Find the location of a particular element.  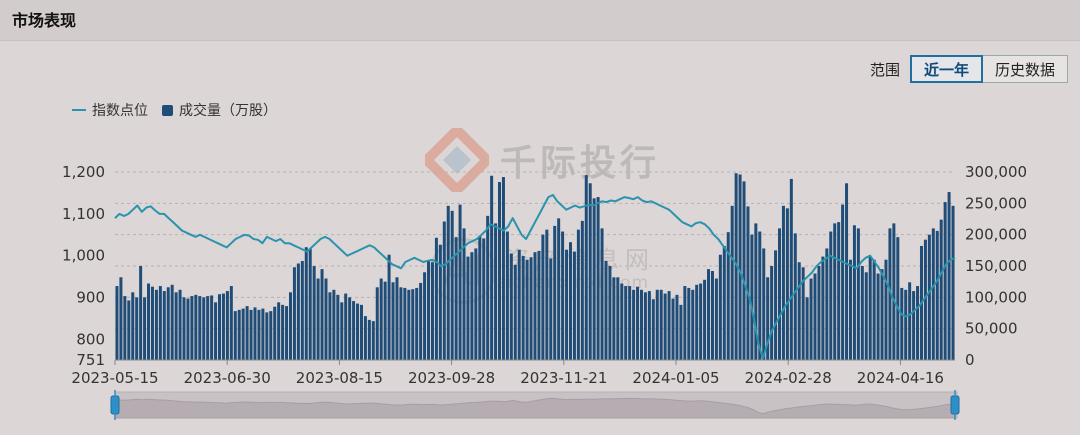

y-right-tick-label: 50,000 is located at coordinates (991, 329).